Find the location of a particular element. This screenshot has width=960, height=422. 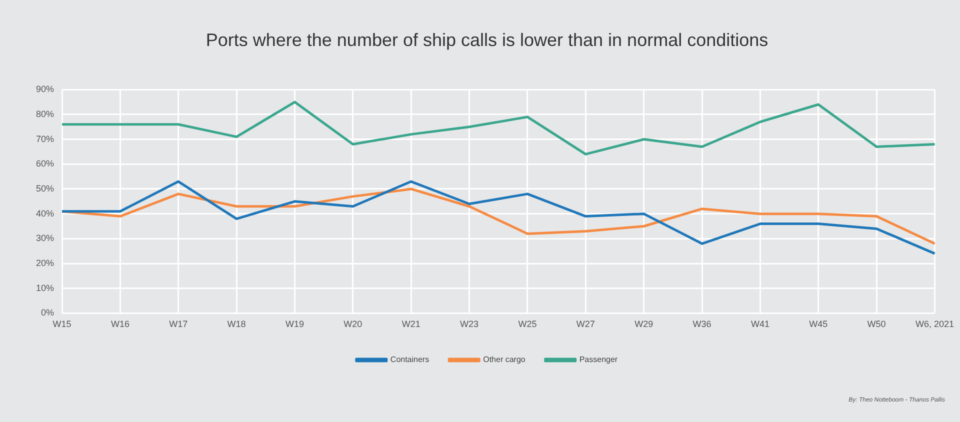

x-tick-label: W21 is located at coordinates (411, 324).